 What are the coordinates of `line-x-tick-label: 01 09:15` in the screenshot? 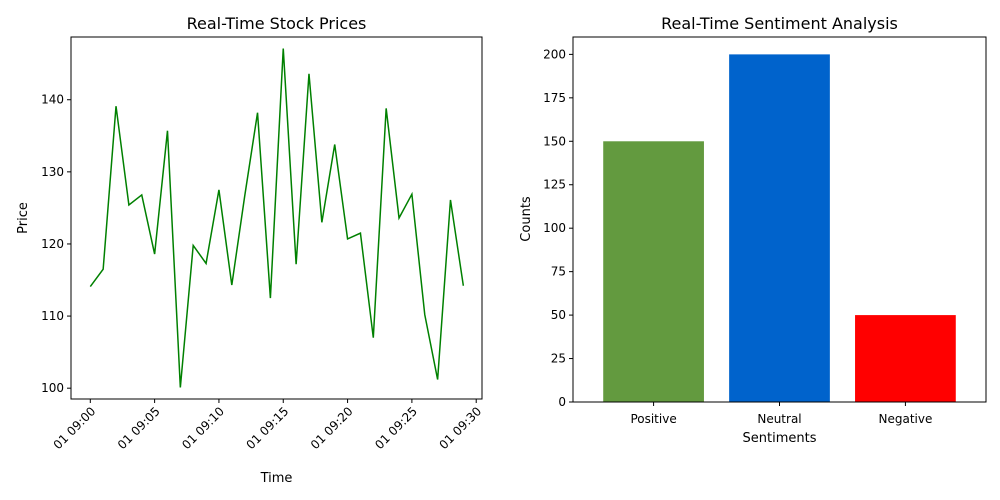 It's located at (268, 428).